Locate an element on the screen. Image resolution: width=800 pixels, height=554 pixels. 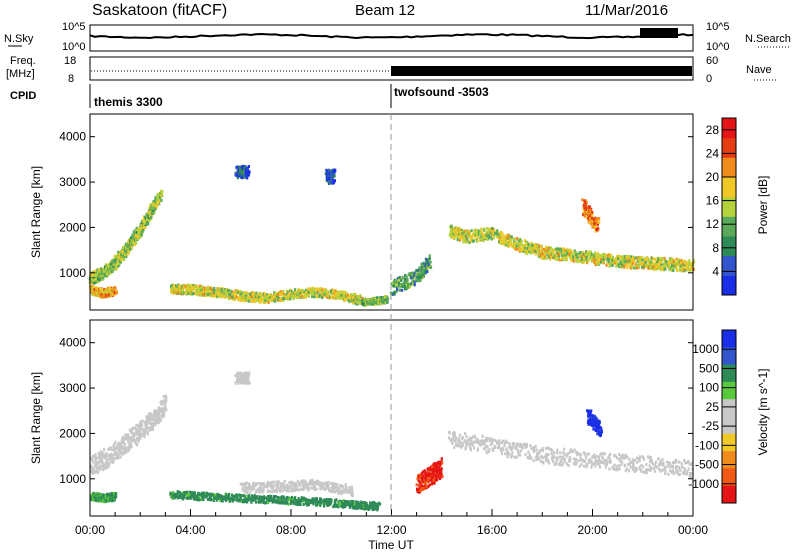
status-right-tick-top: 10^5 is located at coordinates (718, 27).